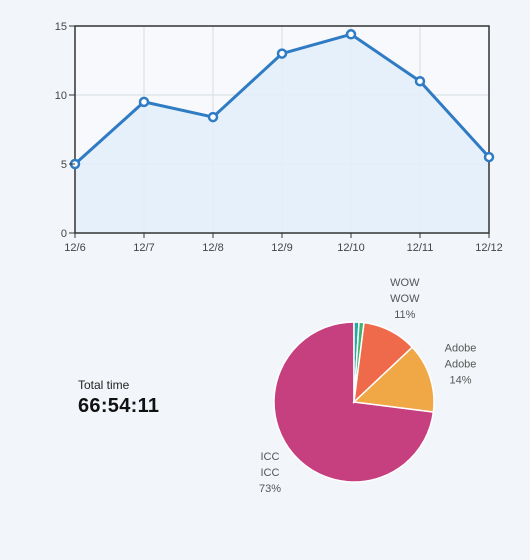 This screenshot has height=560, width=530. What do you see at coordinates (404, 315) in the screenshot?
I see `pie-slice-label: 11%` at bounding box center [404, 315].